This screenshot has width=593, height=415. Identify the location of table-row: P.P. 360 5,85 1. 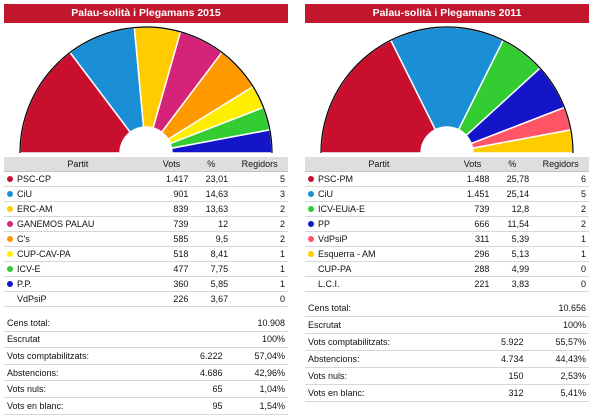
(146, 284).